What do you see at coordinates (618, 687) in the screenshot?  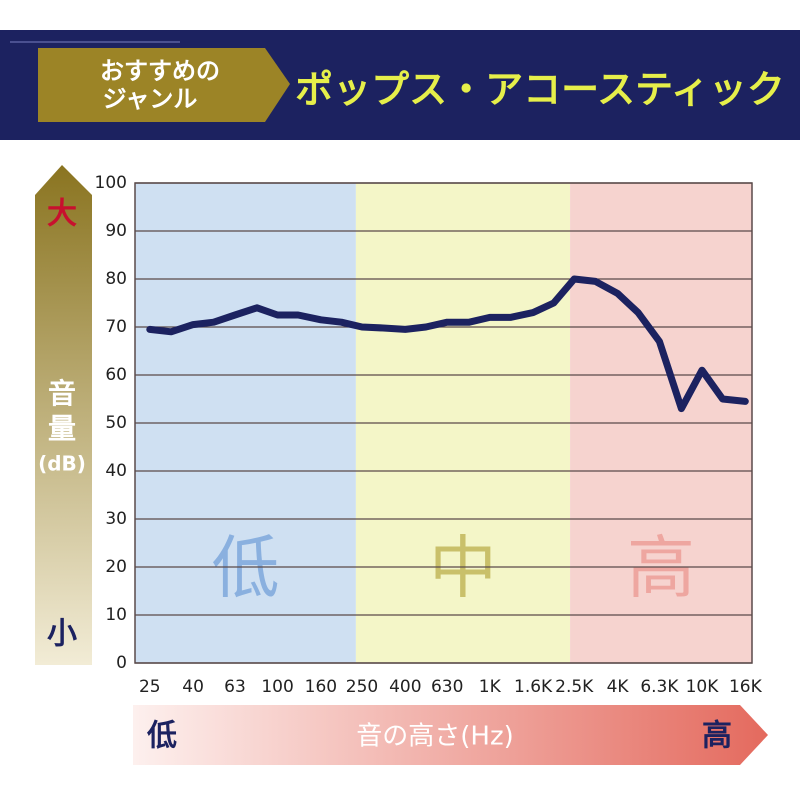 I see `x-tick-label: 4K` at bounding box center [618, 687].